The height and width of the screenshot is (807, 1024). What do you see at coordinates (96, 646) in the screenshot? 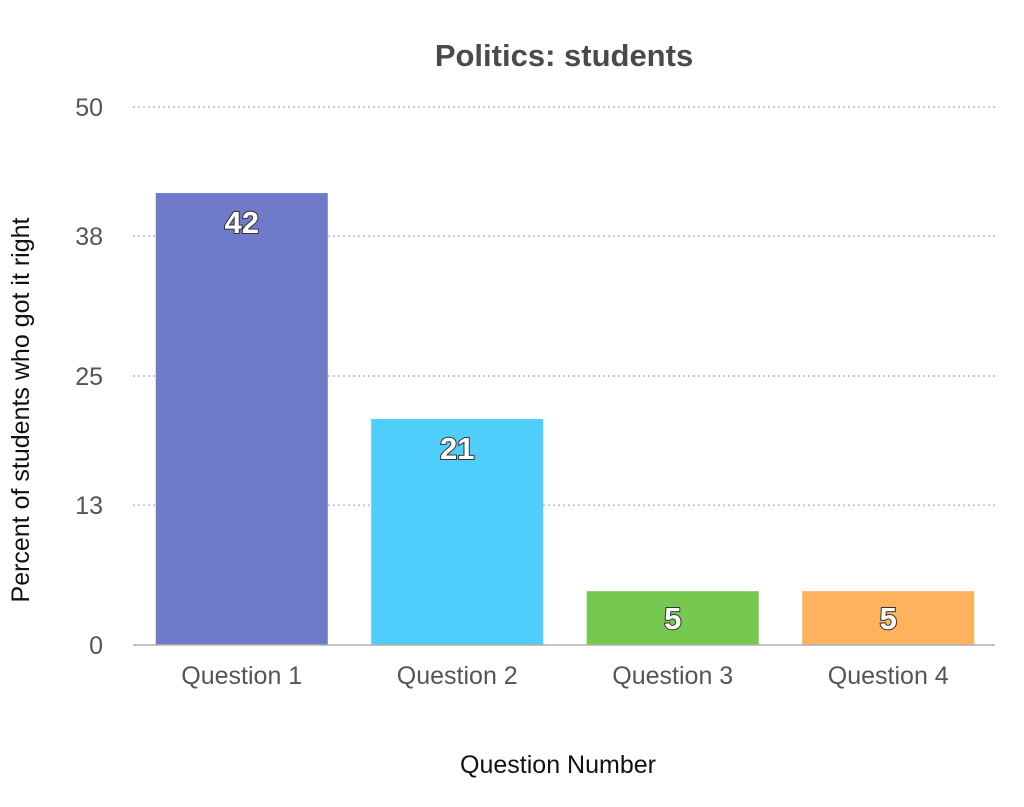
I see `y-tick-label: 0` at bounding box center [96, 646].